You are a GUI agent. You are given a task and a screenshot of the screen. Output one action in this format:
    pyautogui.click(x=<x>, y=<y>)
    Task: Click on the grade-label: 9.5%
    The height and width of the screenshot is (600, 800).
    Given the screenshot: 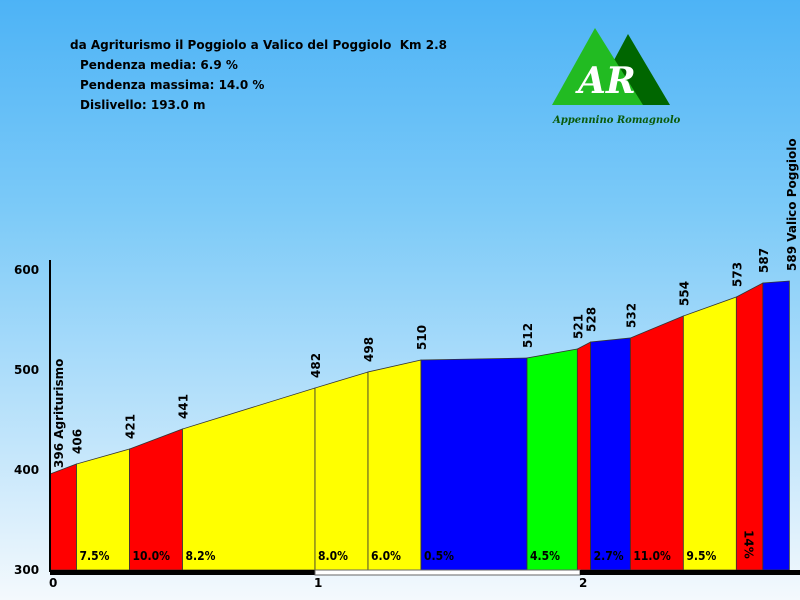 What is the action you would take?
    pyautogui.click(x=701, y=556)
    